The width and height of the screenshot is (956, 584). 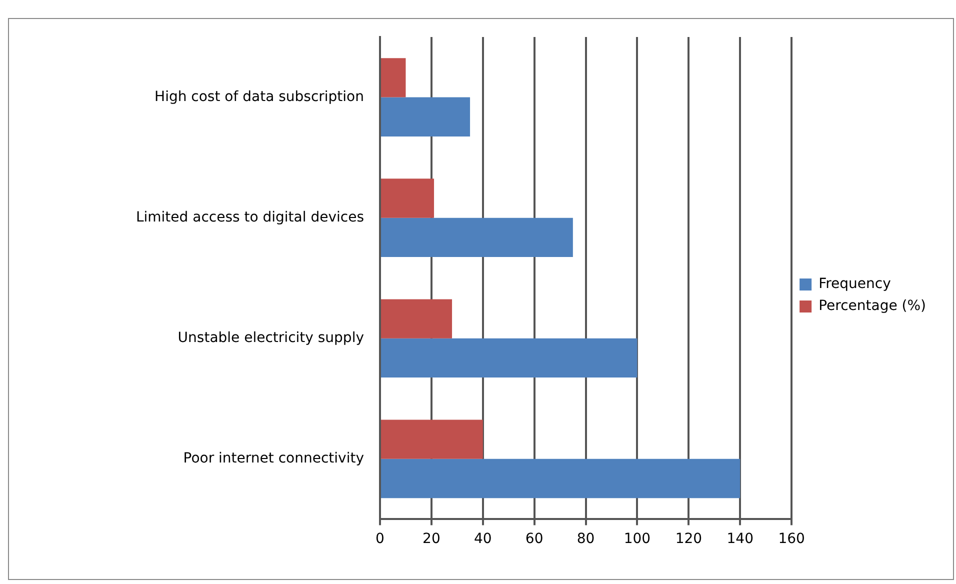 I want to click on x-tick-label: 0, so click(x=380, y=539).